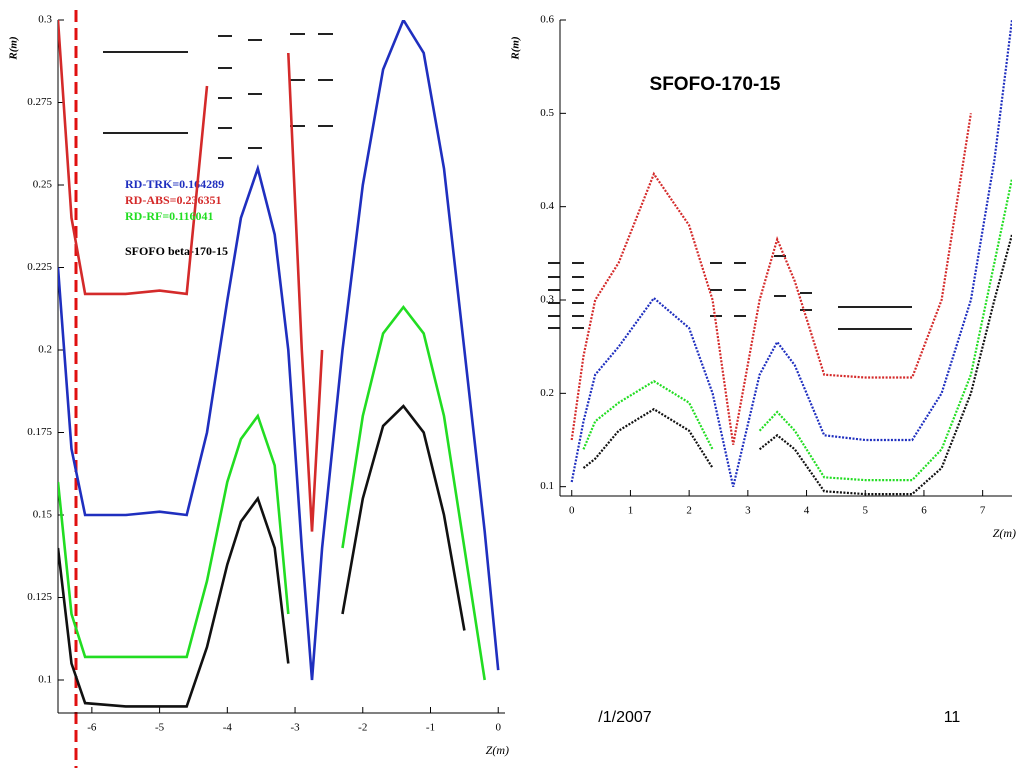 The width and height of the screenshot is (1024, 773). Describe the element at coordinates (176, 251) in the screenshot. I see `annotation: SFOFO beta-170-15` at that location.